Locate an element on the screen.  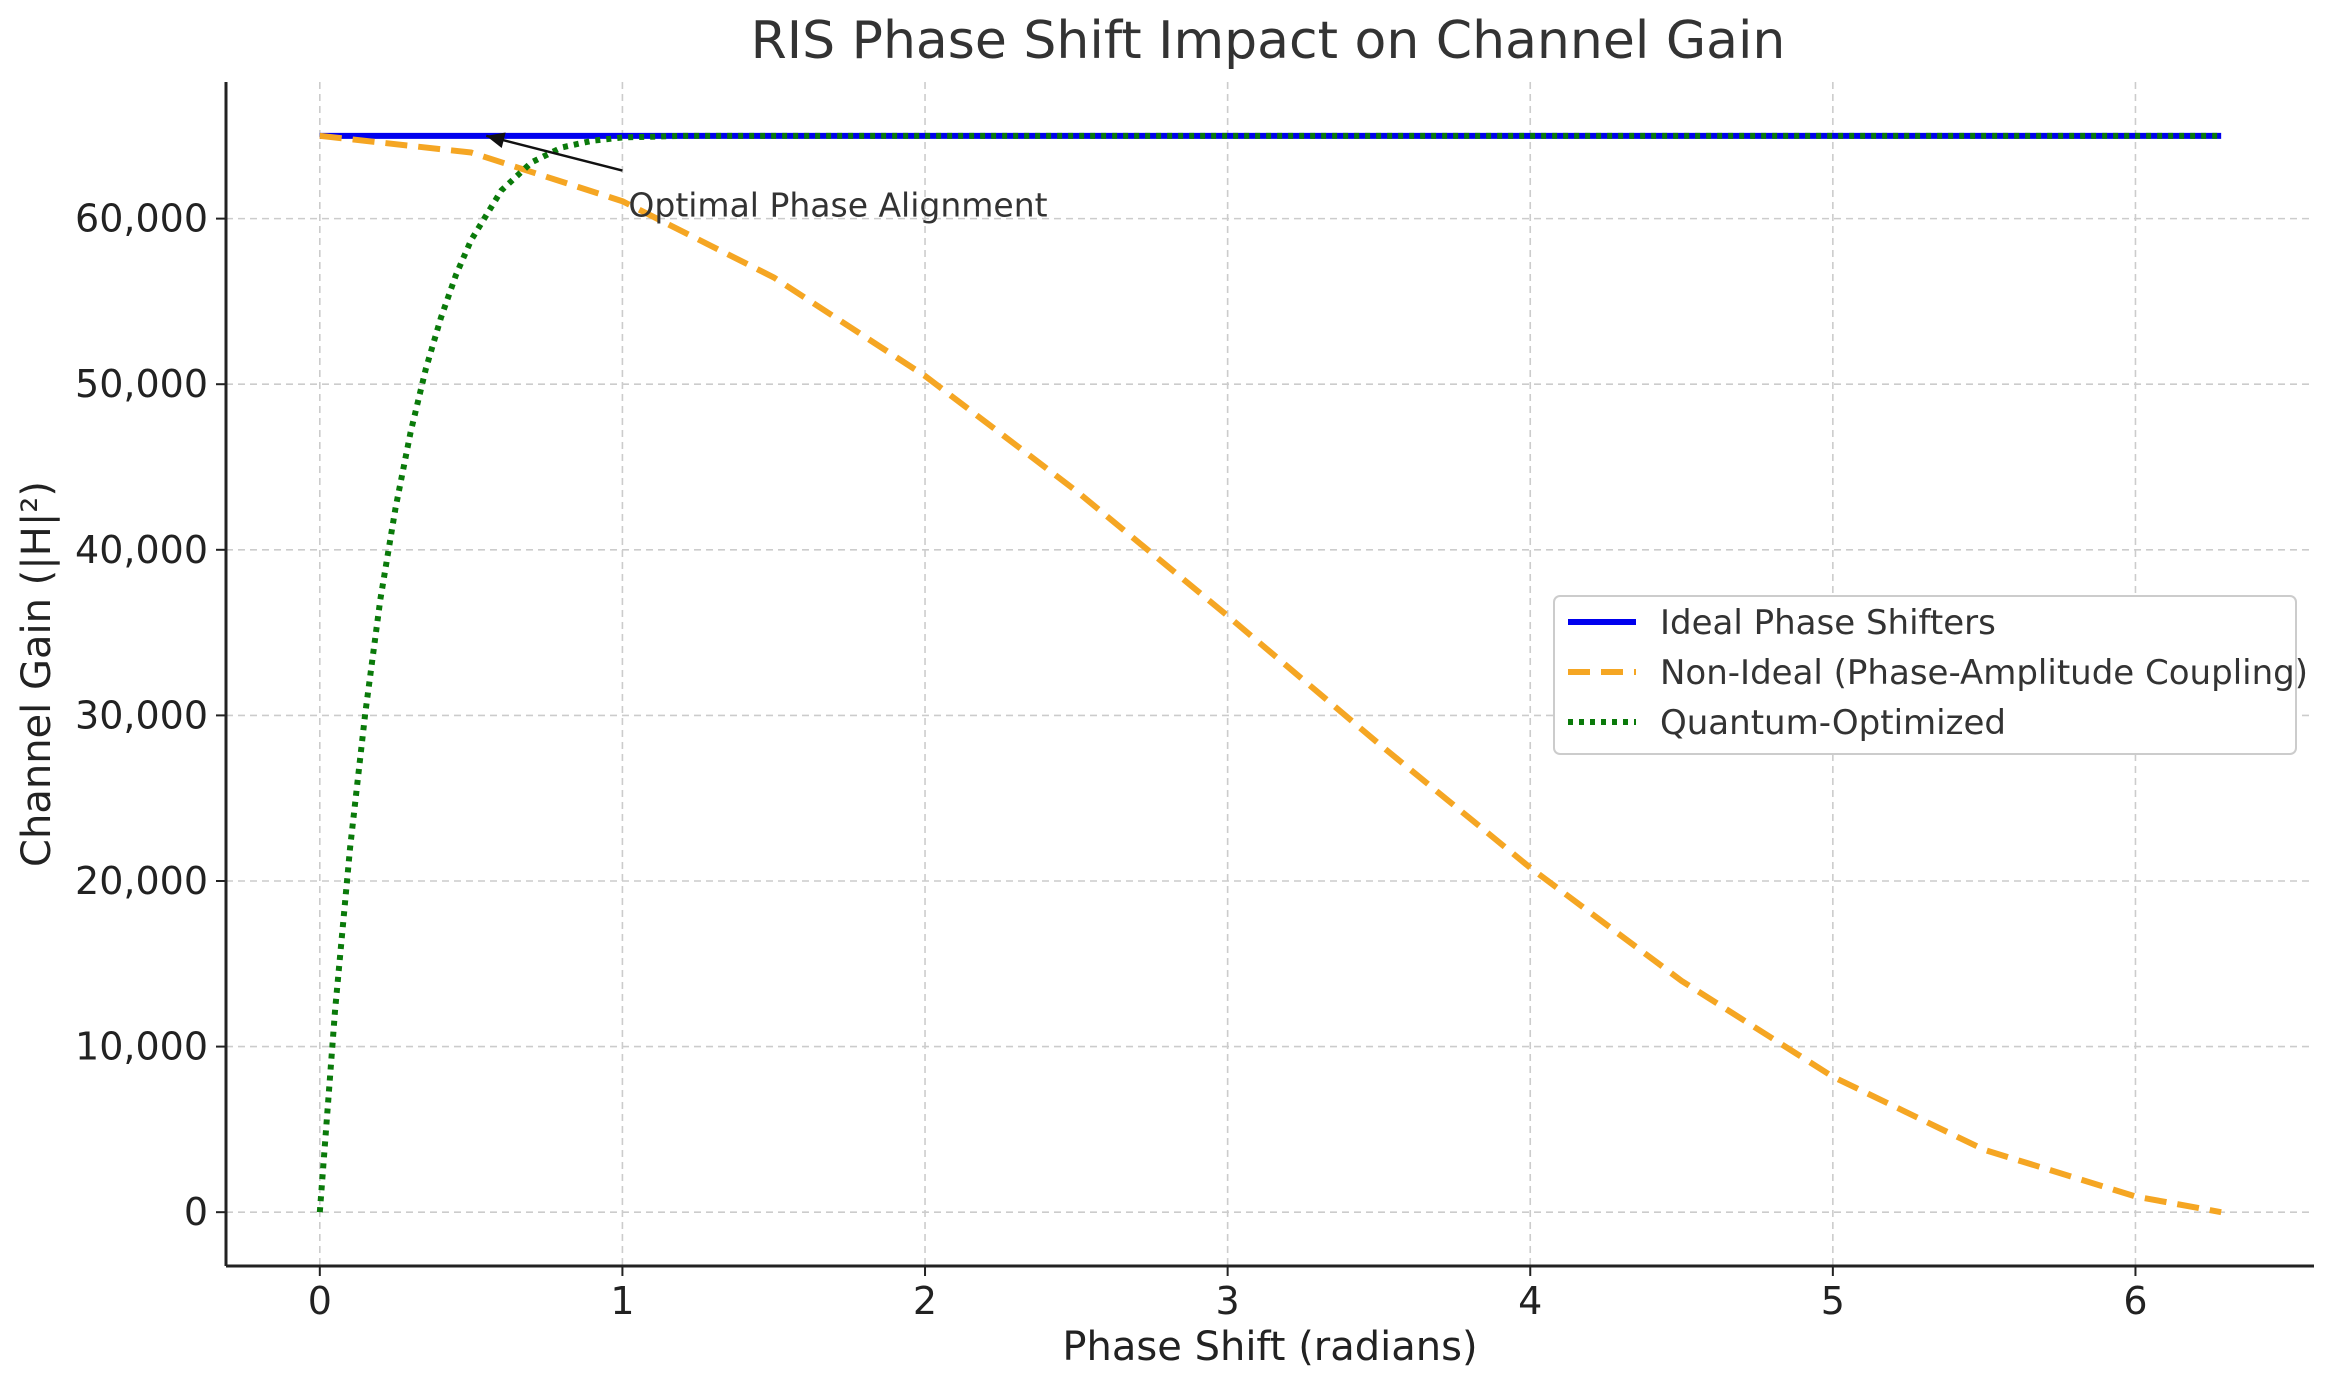
x-axis-label: Phase Shift (radians) is located at coordinates (1269, 1347).